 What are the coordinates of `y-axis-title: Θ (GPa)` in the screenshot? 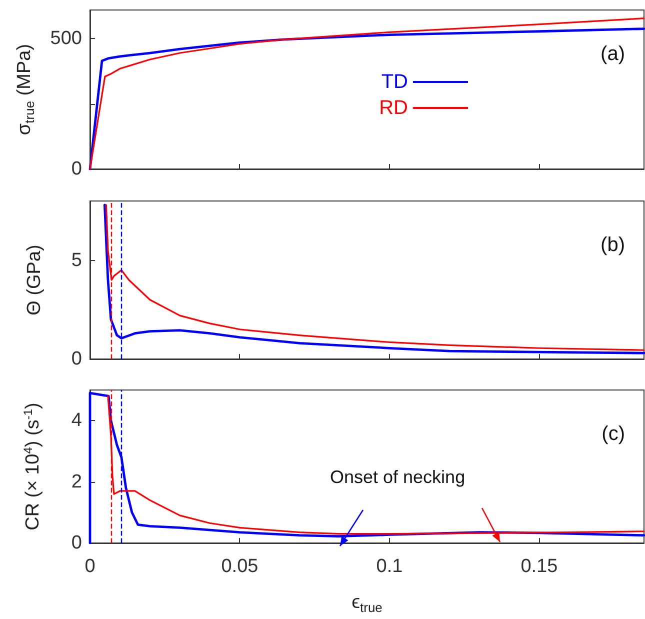 It's located at (34, 280).